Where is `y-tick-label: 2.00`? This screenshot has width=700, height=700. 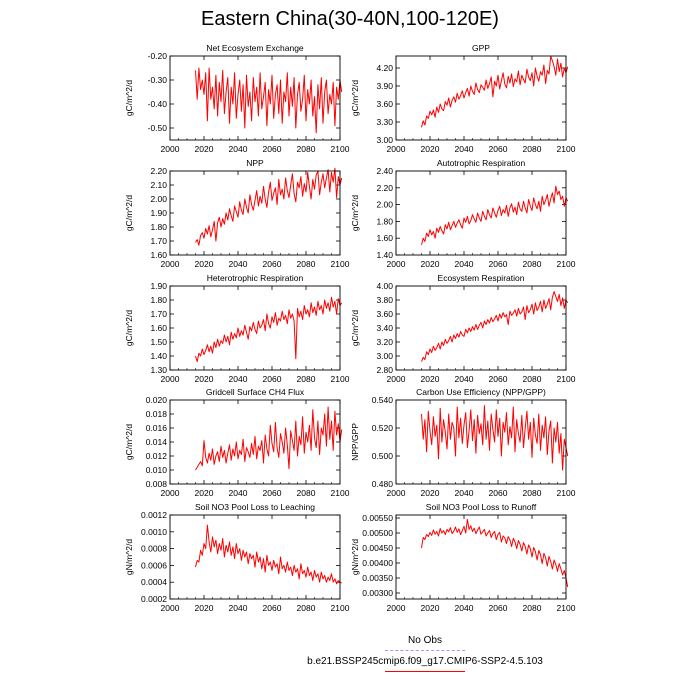
y-tick-label: 2.00 is located at coordinates (158, 199).